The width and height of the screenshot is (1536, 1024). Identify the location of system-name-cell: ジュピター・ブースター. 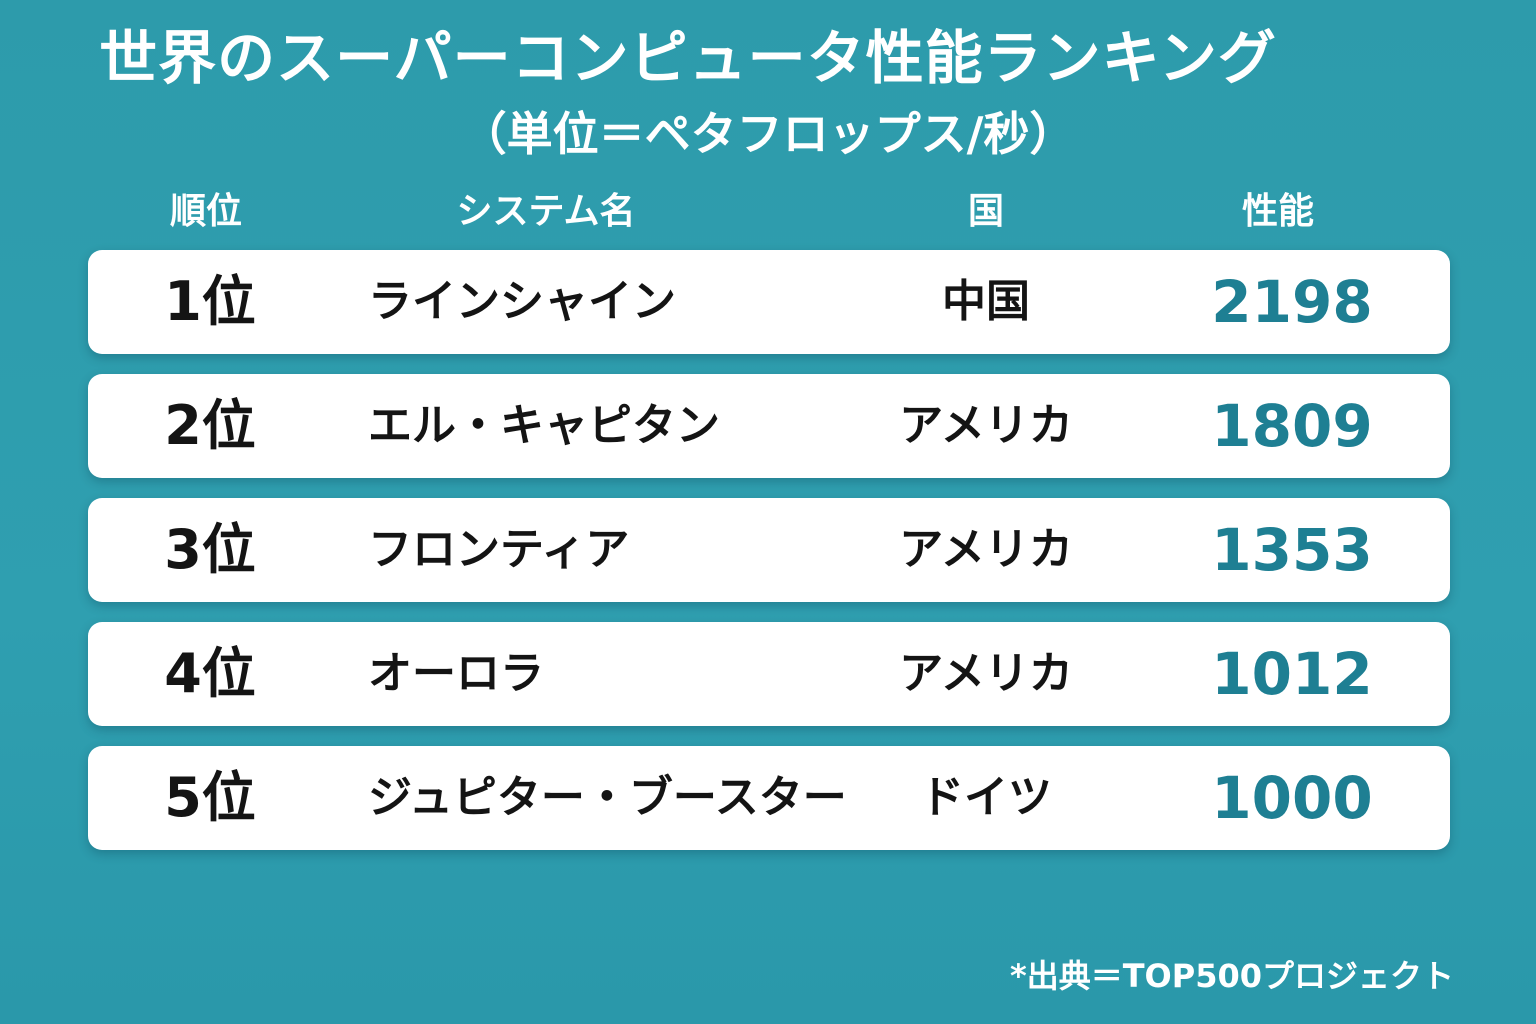
(607, 797).